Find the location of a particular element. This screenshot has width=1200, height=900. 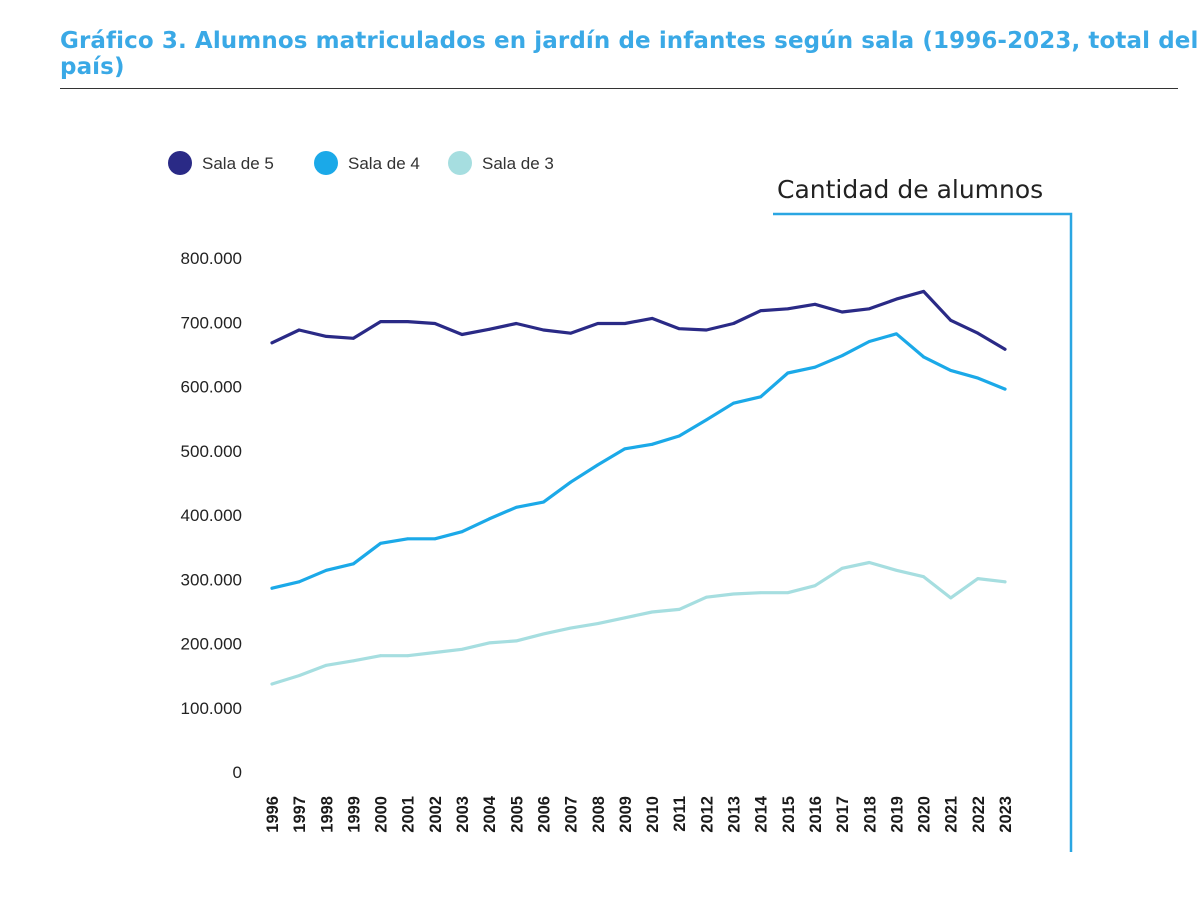

x-tick-label: 2015 is located at coordinates (789, 814).